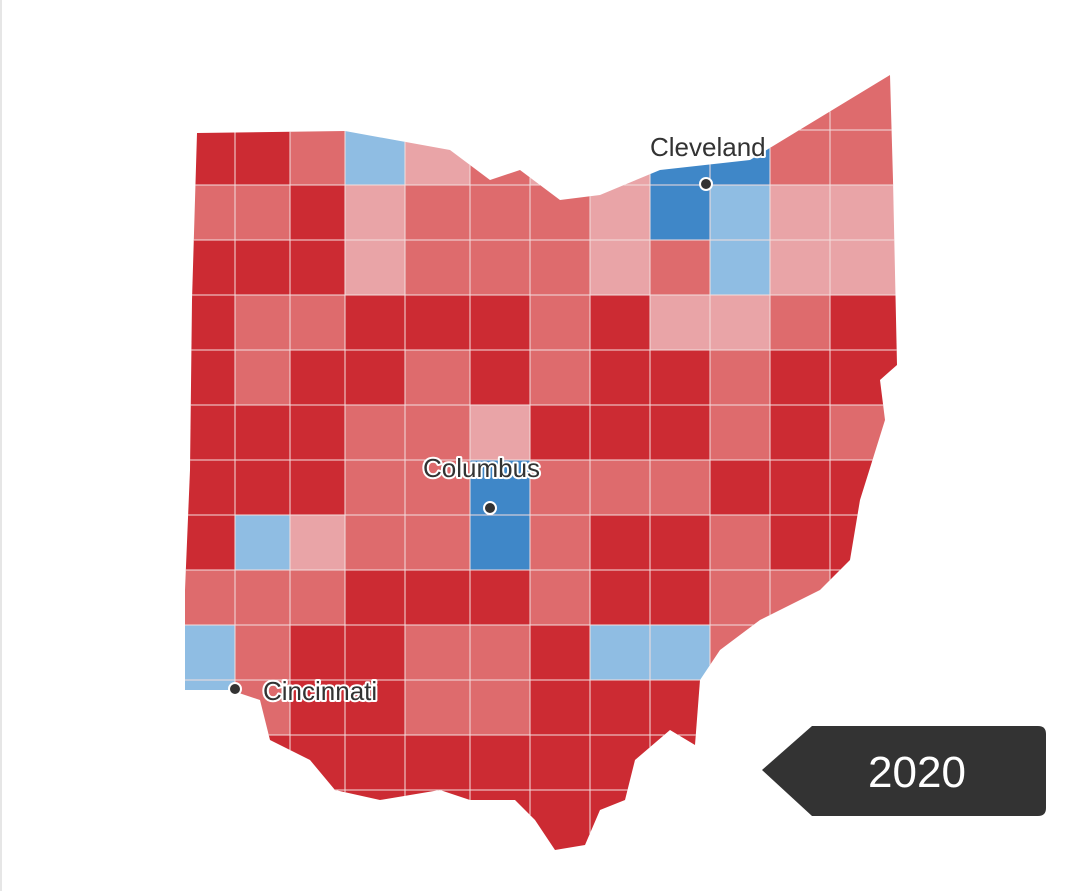 The height and width of the screenshot is (891, 1080). Describe the element at coordinates (481, 468) in the screenshot. I see `city-label: Columbus` at that location.